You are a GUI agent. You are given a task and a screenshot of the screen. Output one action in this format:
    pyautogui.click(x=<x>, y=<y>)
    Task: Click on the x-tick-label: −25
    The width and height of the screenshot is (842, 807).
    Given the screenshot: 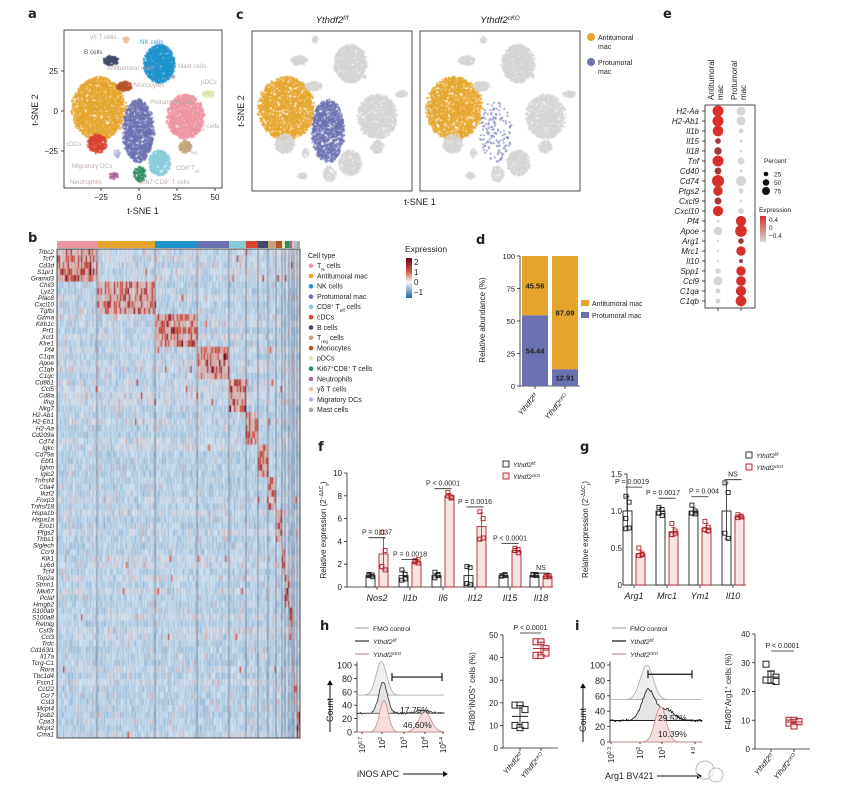 What is the action you would take?
    pyautogui.click(x=101, y=197)
    